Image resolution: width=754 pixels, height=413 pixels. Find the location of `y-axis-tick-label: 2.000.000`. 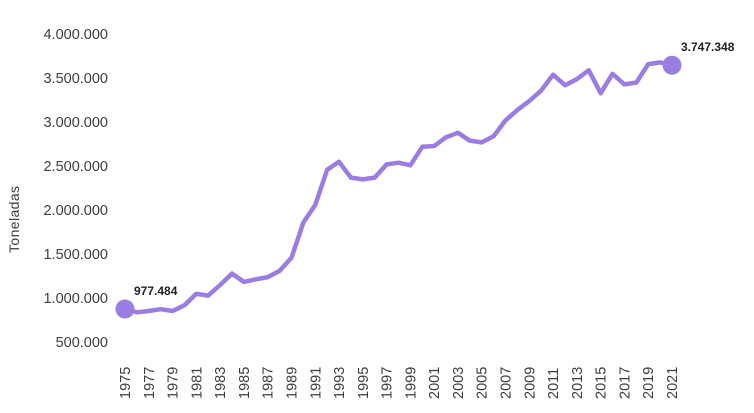

y-axis-tick-label: 2.000.000 is located at coordinates (75, 211).